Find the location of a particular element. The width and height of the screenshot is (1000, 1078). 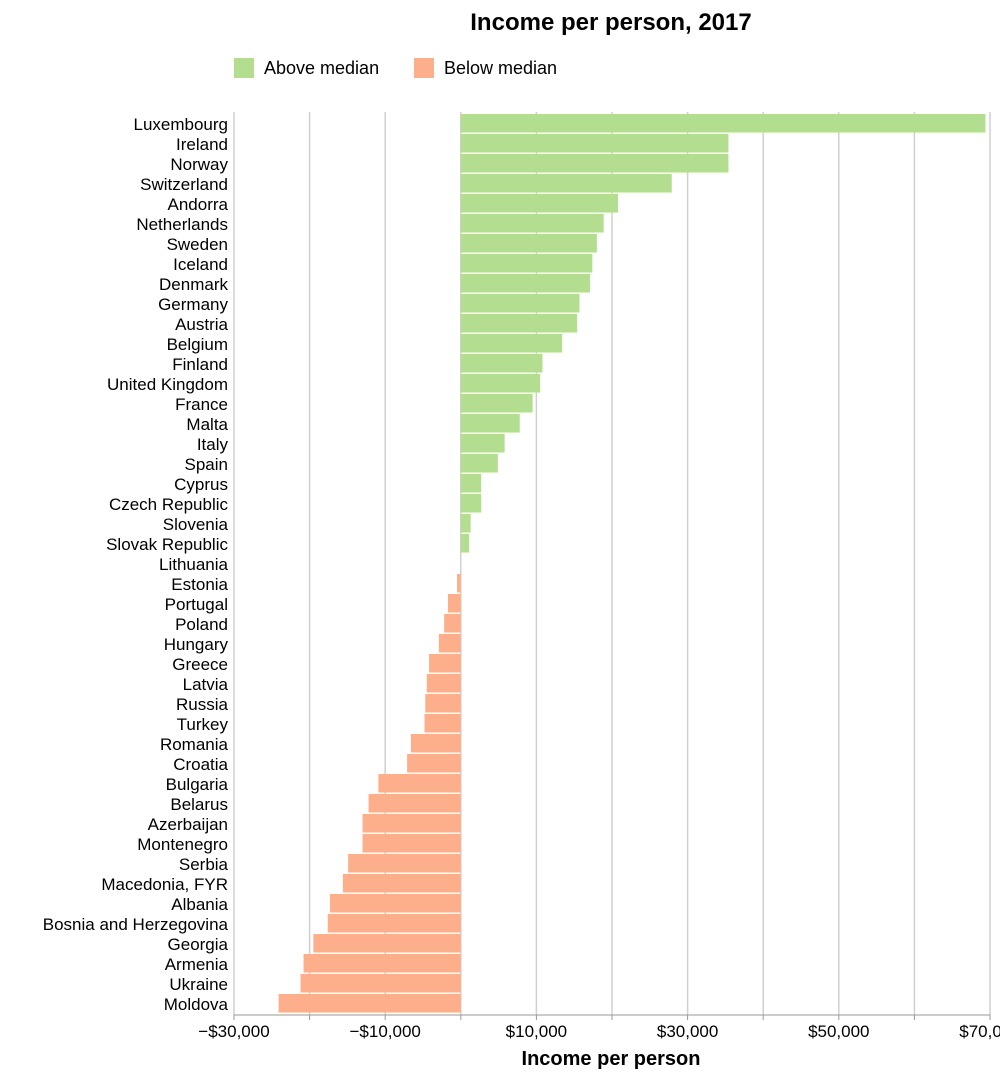

bar-bosnia-and-herzegovina is located at coordinates (394, 923).